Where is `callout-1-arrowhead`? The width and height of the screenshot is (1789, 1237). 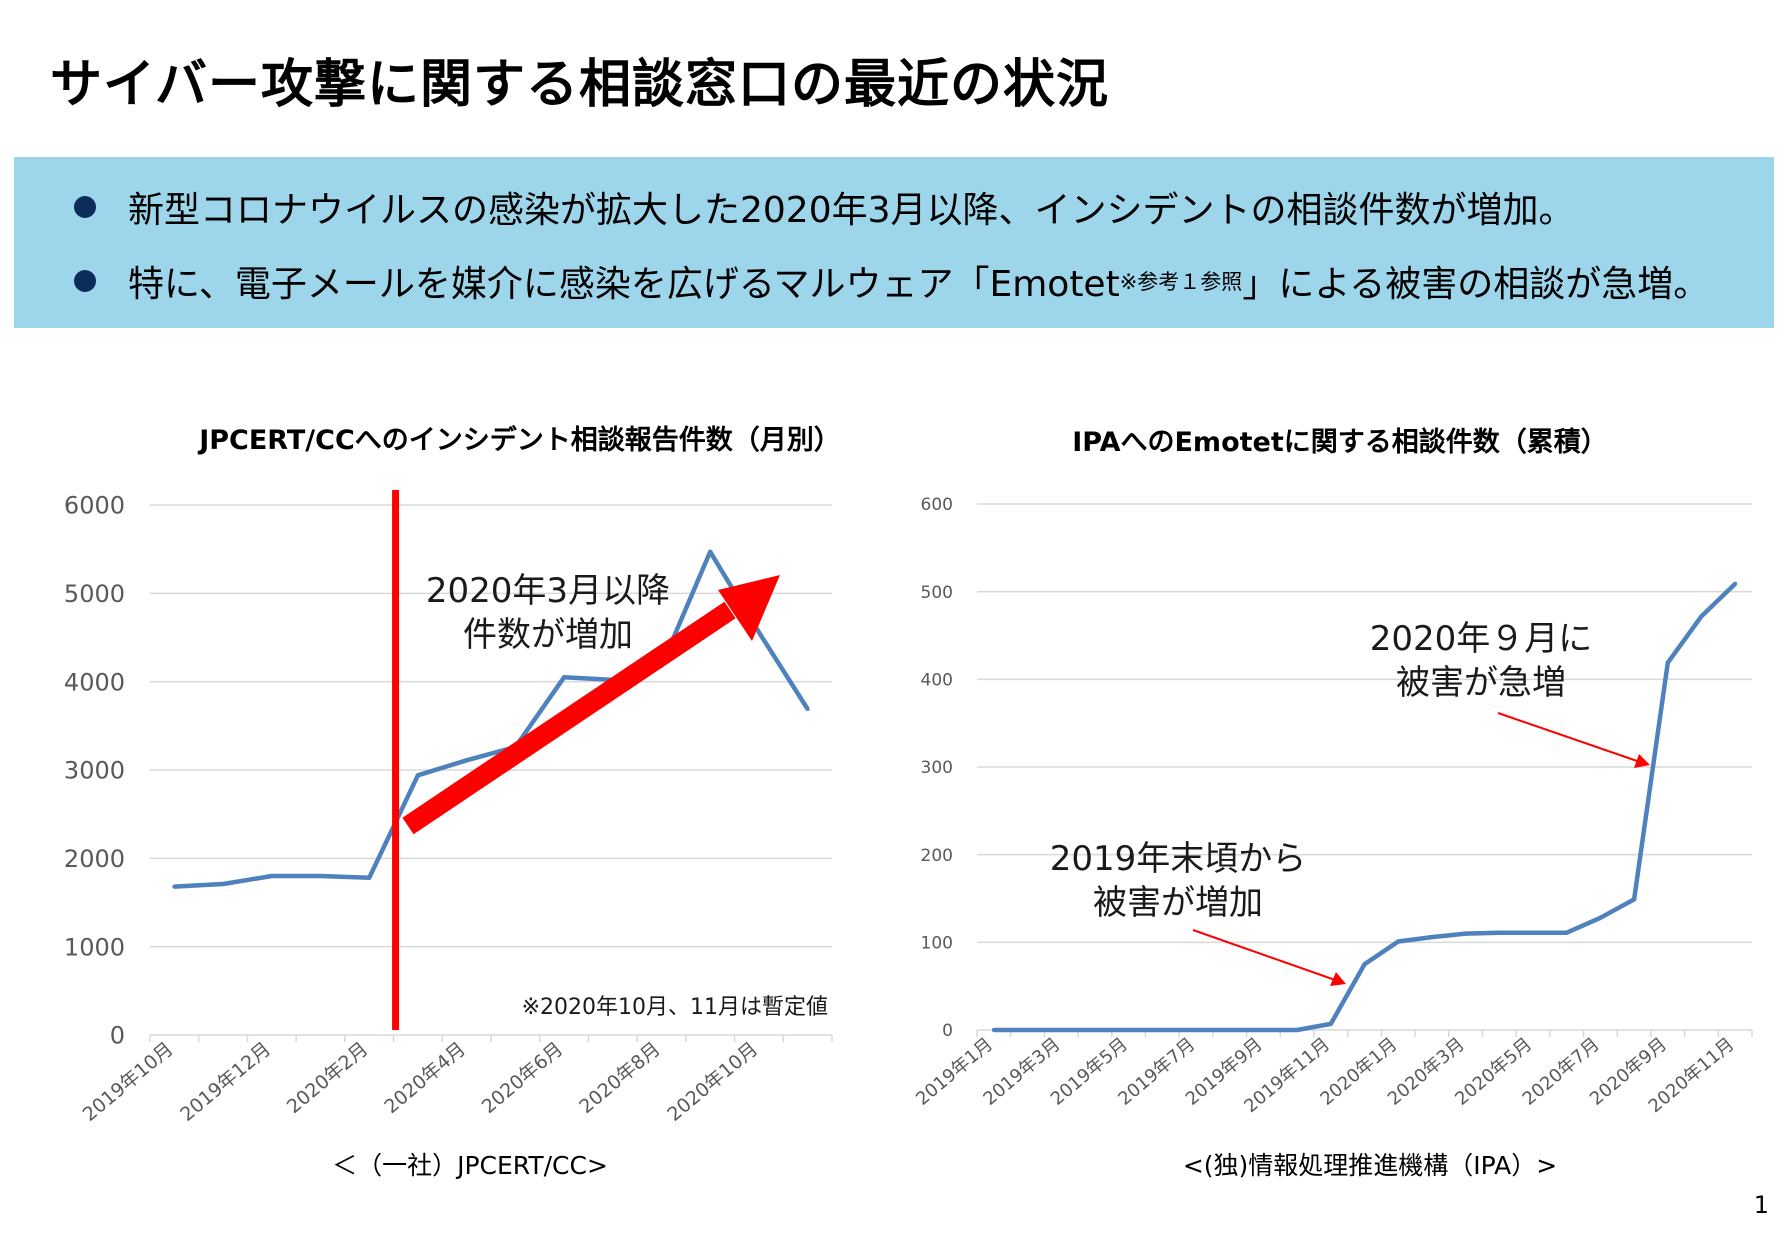
callout-1-arrowhead is located at coordinates (1338, 979).